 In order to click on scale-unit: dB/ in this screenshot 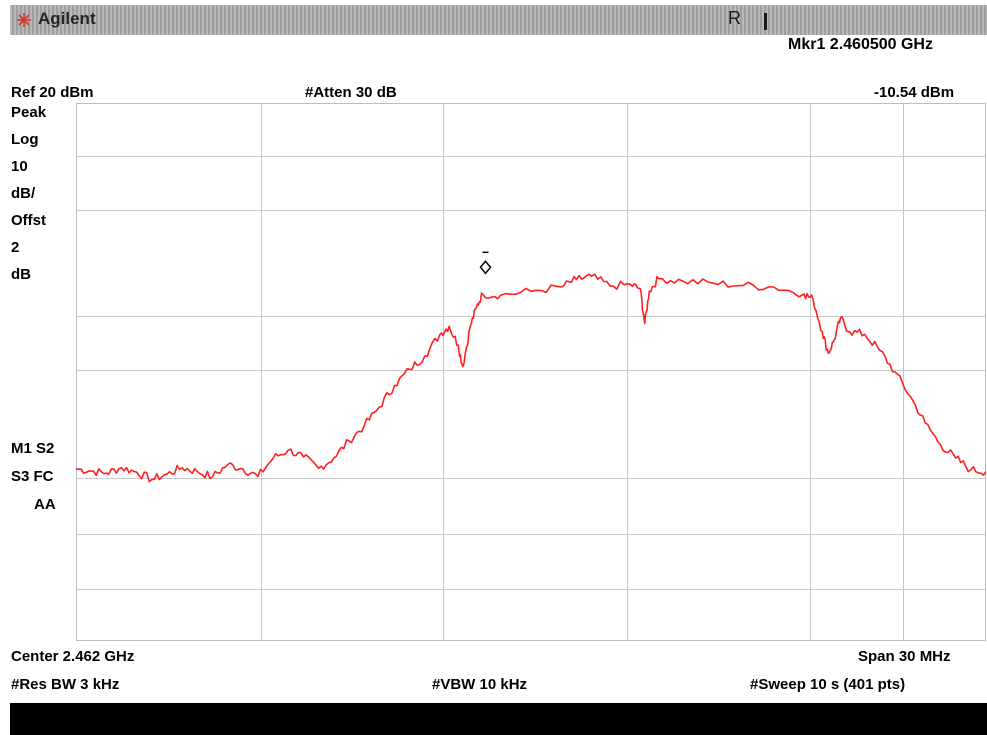, I will do `click(23, 193)`.